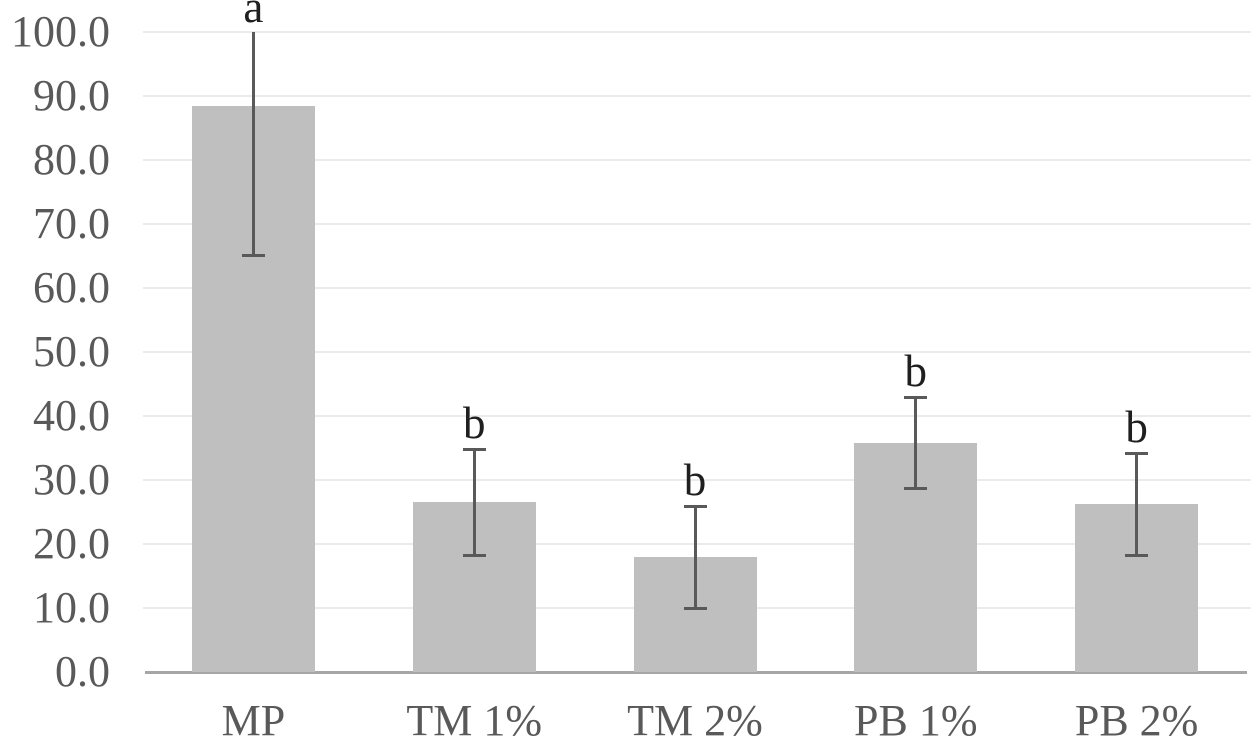 The image size is (1255, 743). I want to click on y-tick-label: 30.0, so click(71, 479).